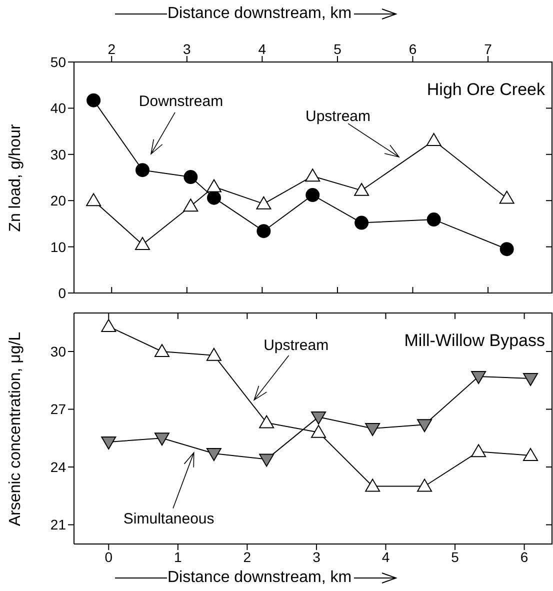 The width and height of the screenshot is (553, 591). Describe the element at coordinates (178, 556) in the screenshot. I see `x-tick-label: 1` at that location.